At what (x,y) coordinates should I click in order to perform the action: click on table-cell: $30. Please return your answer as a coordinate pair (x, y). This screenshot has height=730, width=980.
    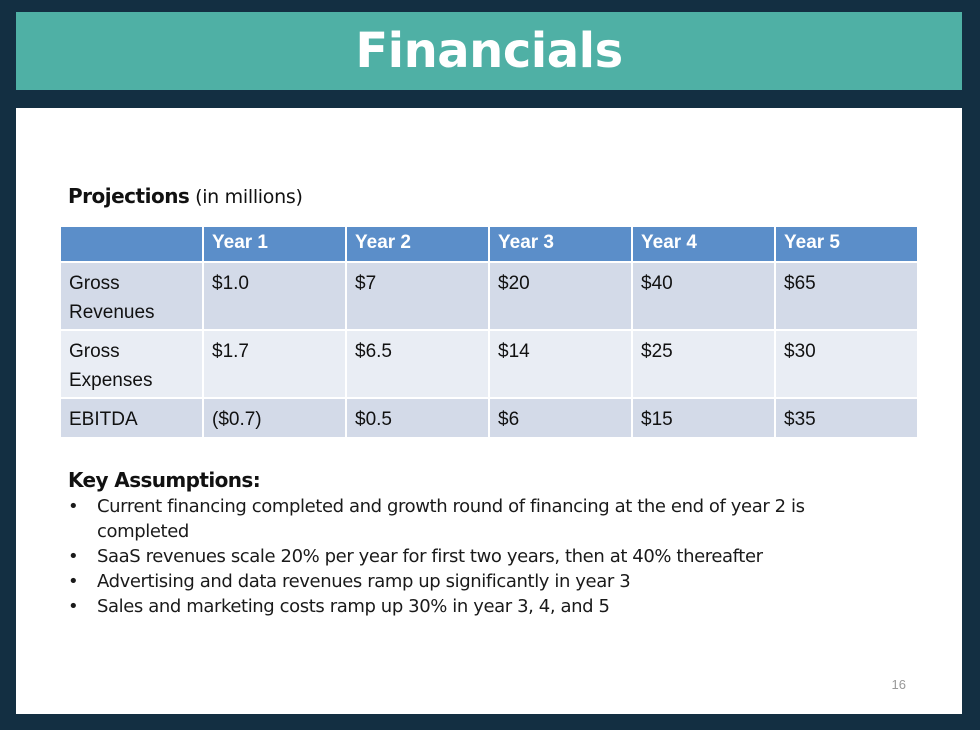
    Looking at the image, I should click on (846, 364).